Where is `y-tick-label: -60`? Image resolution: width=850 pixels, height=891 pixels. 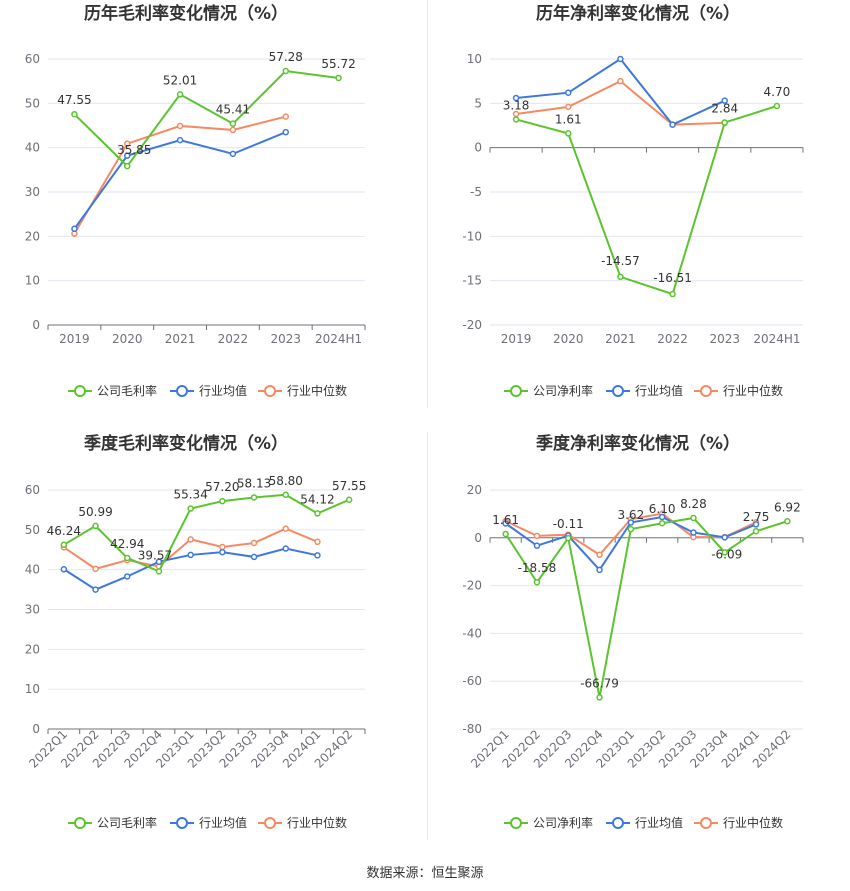
y-tick-label: -60 is located at coordinates (472, 681).